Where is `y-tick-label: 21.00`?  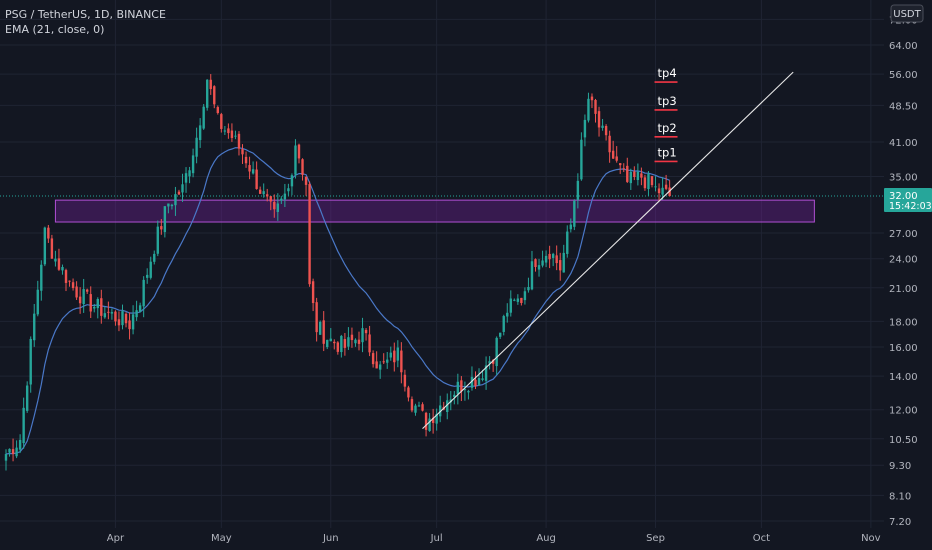
y-tick-label: 21.00 is located at coordinates (903, 289).